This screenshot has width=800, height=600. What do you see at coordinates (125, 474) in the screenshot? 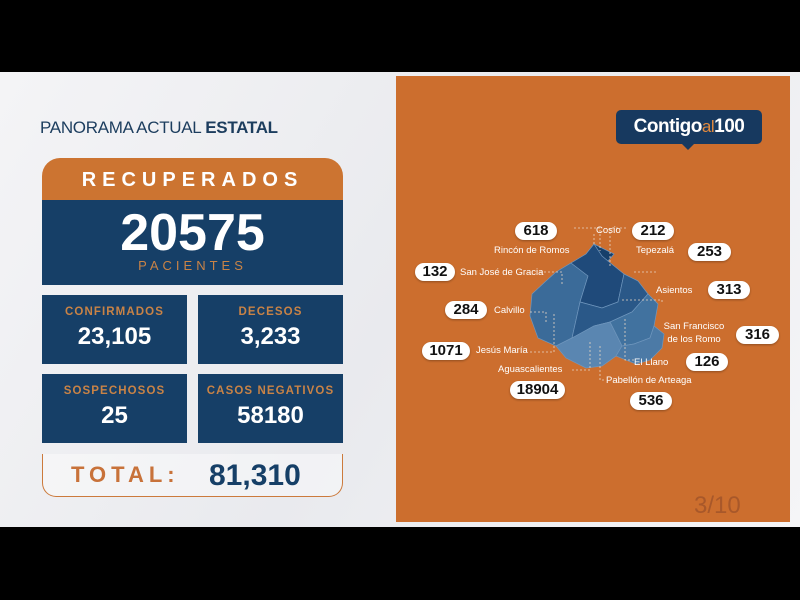
I see `total-label: TOTAL:` at bounding box center [125, 474].